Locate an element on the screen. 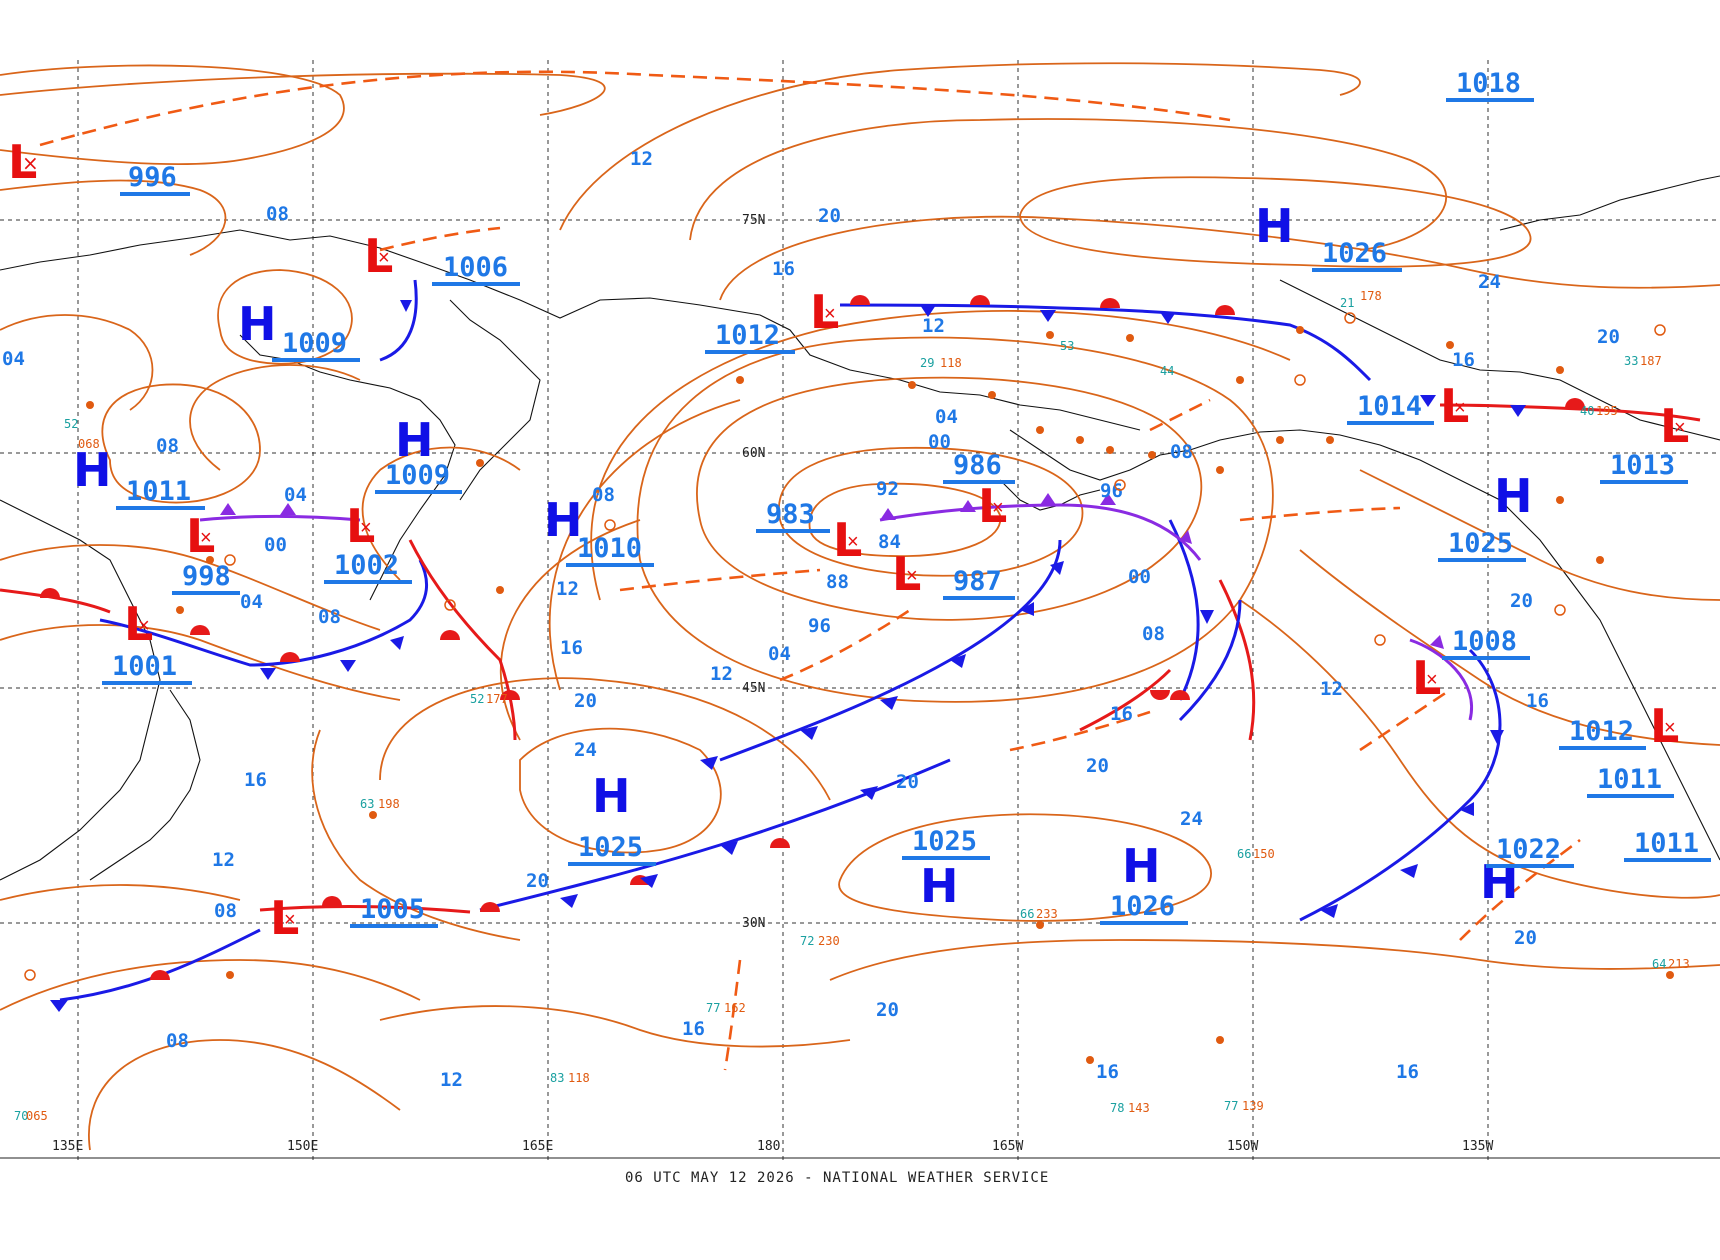 This screenshot has width=1720, height=1260. svg-text: 77 is located at coordinates (713, 1008).